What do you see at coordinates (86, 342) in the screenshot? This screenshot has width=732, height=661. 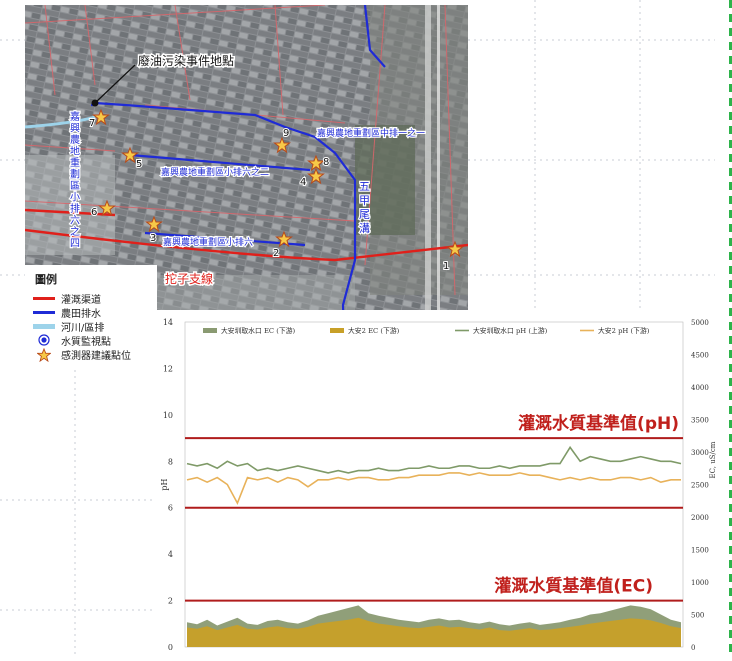 I see `legend-item-label: 水質監視點` at bounding box center [86, 342].